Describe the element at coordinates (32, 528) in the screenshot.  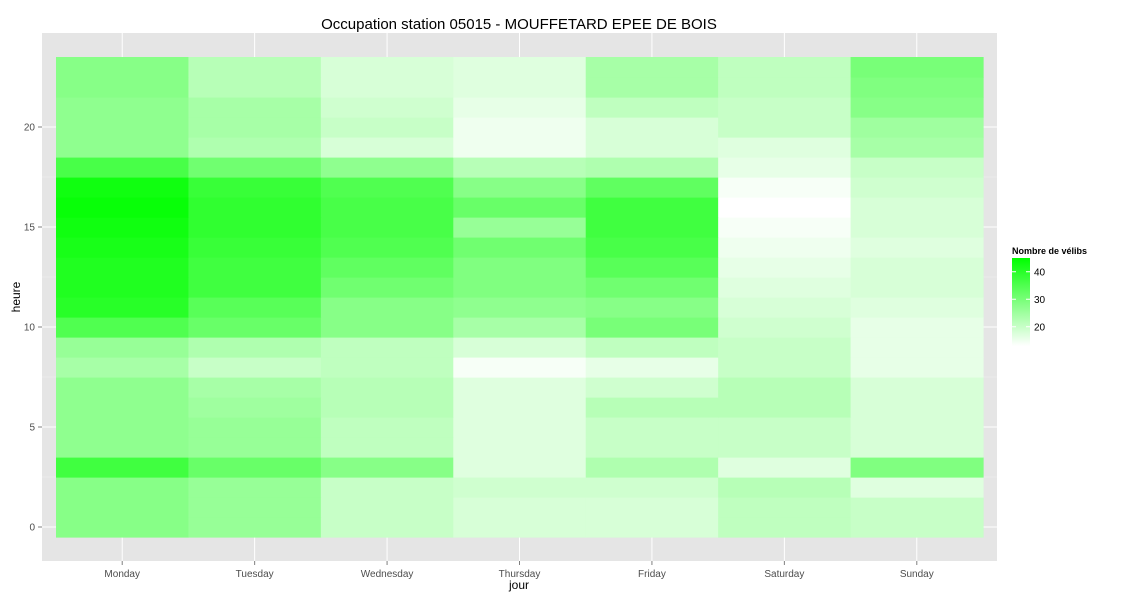
I see `y-tick-label: 0` at that location.